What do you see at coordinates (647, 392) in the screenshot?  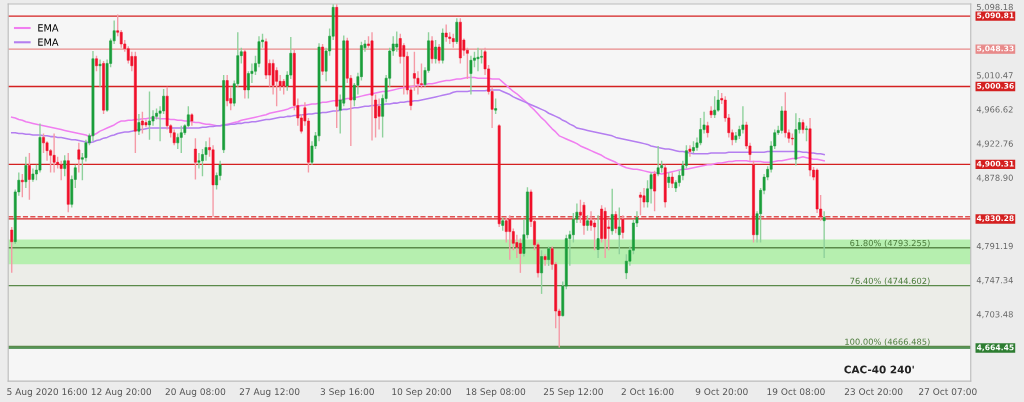 I see `x-tick-label: 2 Oct 16:00` at bounding box center [647, 392].